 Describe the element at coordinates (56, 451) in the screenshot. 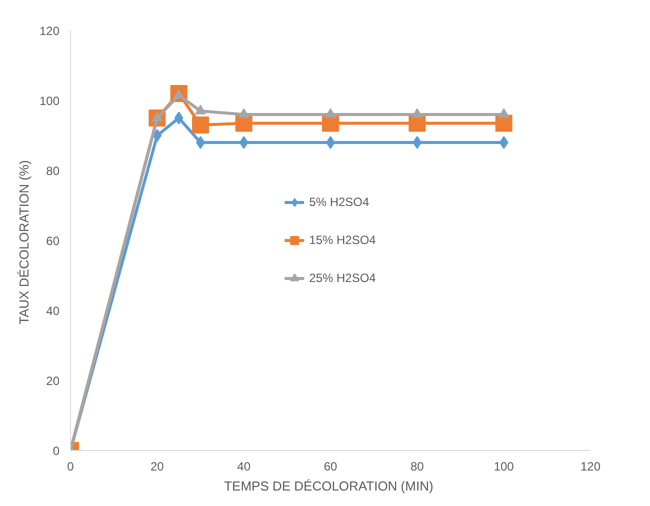

I see `y-tick-label: 0` at that location.